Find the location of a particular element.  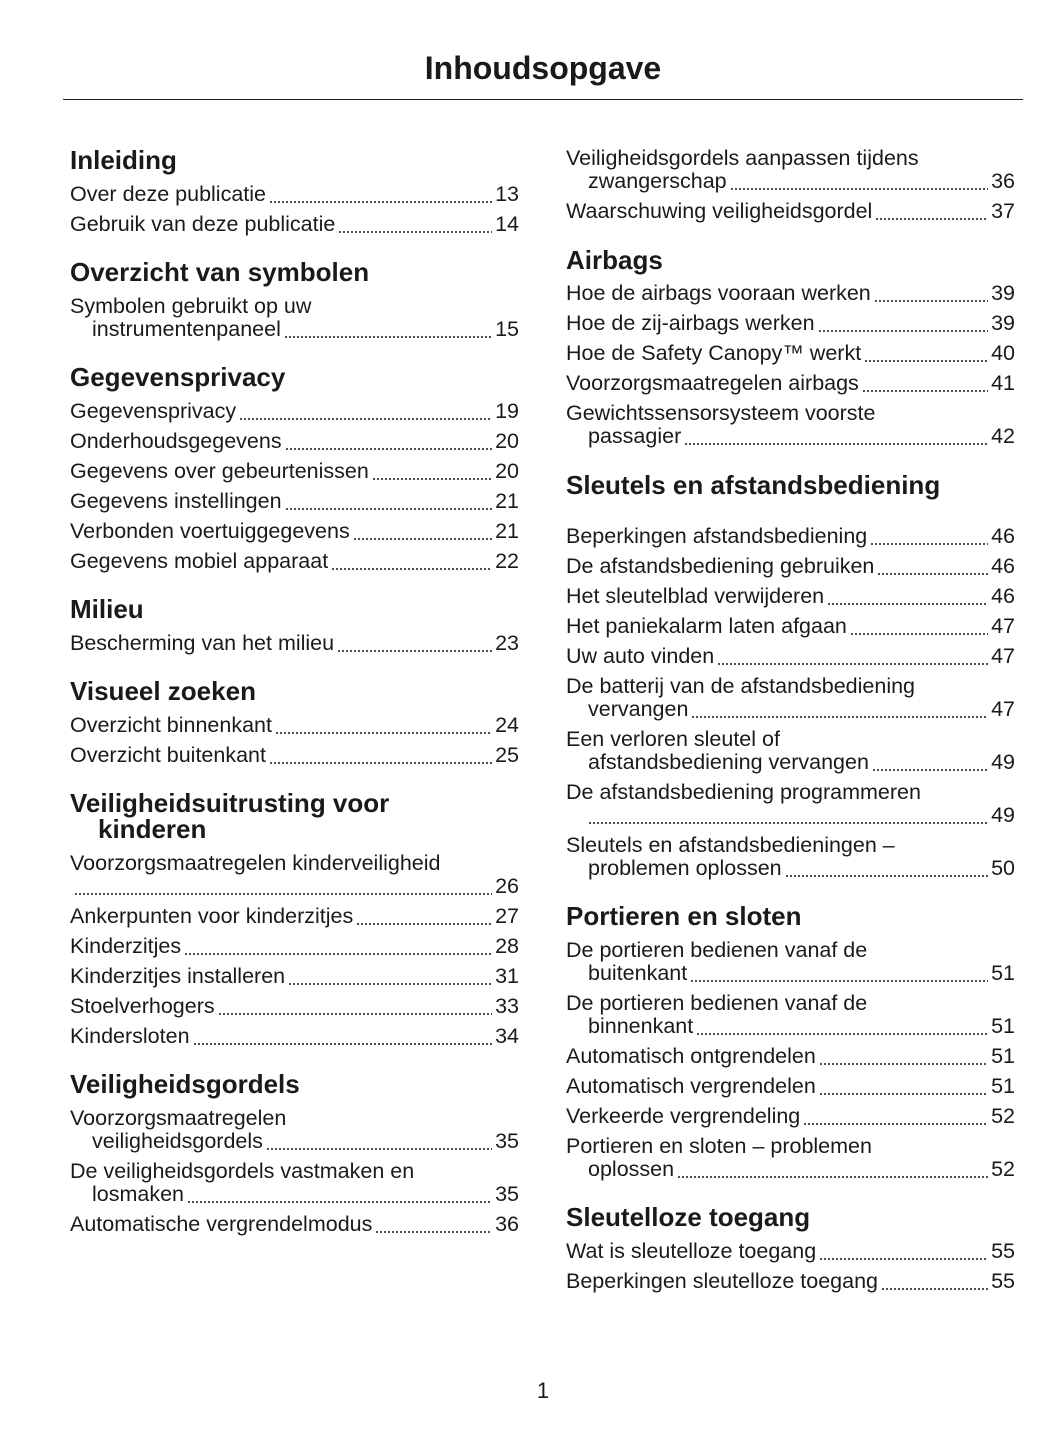

toc-entry: Het paniekalarm laten afgaan 47 is located at coordinates (790, 626).